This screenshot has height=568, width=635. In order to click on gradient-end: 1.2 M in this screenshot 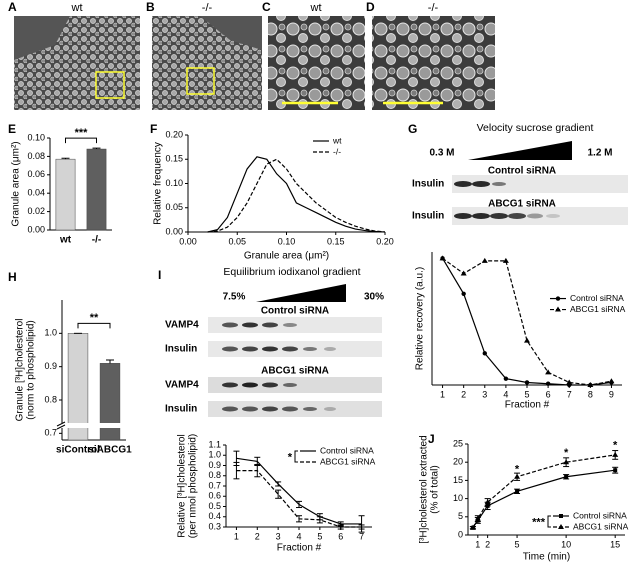, I will do `click(599, 153)`.